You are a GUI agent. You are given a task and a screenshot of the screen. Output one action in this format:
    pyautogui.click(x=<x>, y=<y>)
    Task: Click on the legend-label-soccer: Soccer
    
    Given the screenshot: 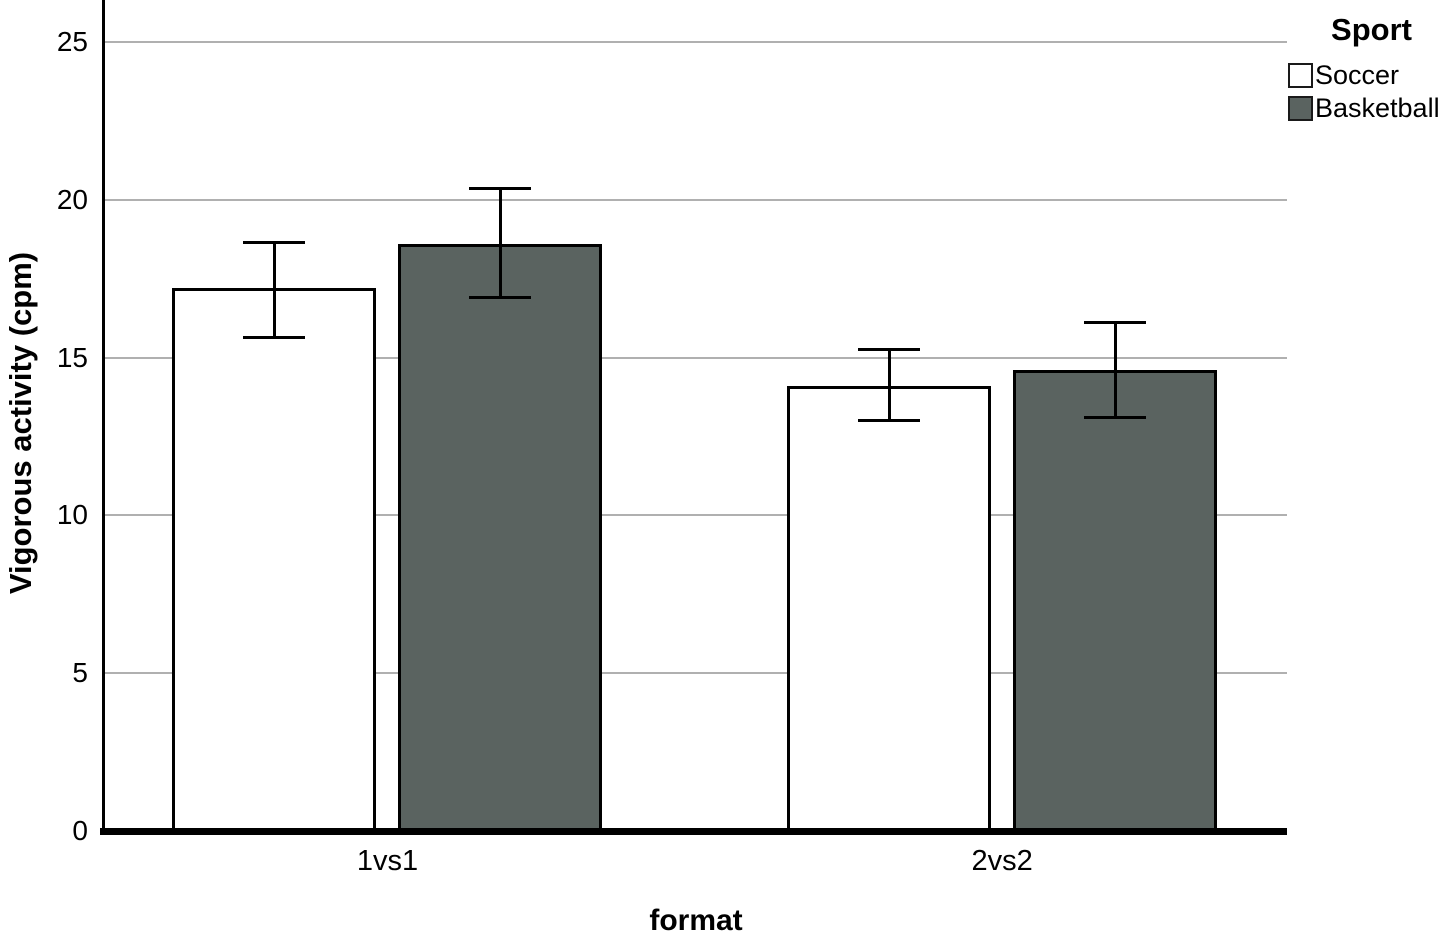 What is the action you would take?
    pyautogui.click(x=1357, y=75)
    